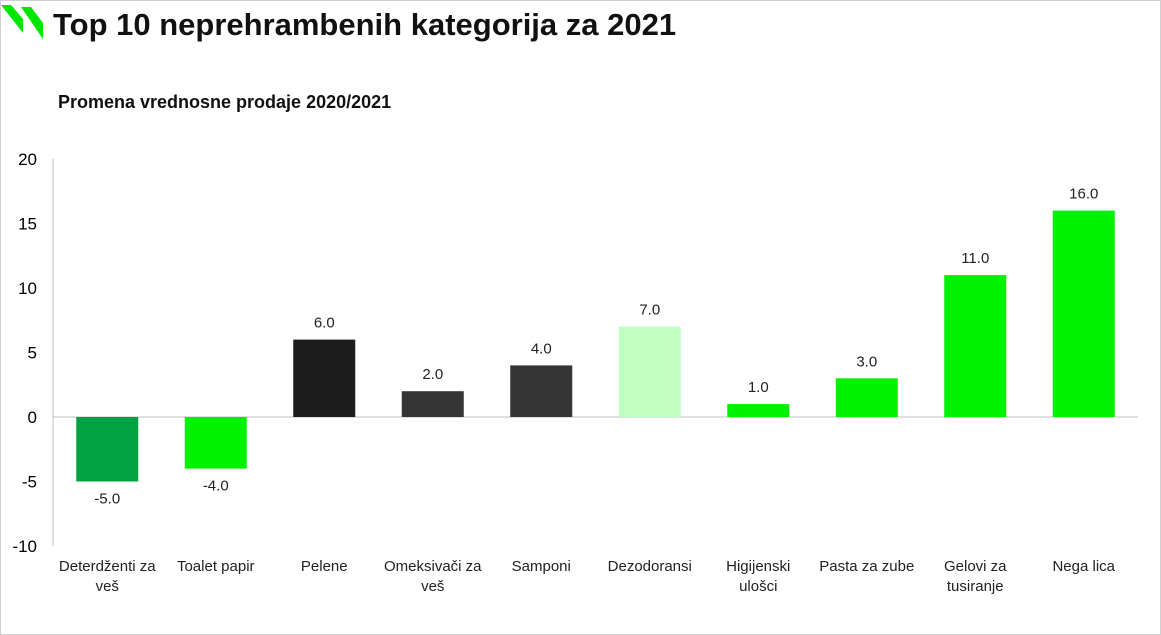 The height and width of the screenshot is (635, 1161). What do you see at coordinates (107, 499) in the screenshot?
I see `bar-value-label: -5.0` at bounding box center [107, 499].